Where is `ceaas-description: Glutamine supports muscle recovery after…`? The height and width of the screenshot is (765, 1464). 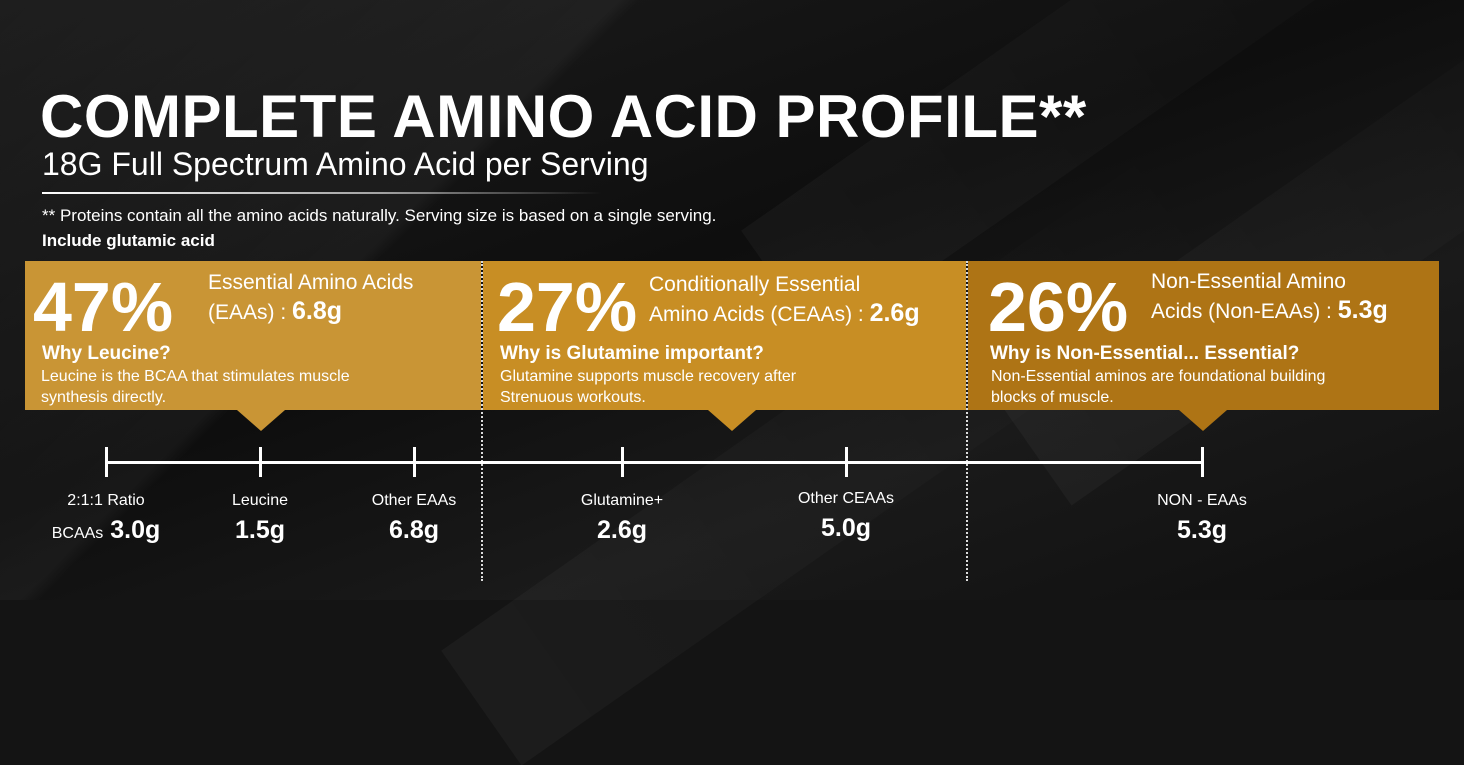
ceaas-description: Glutamine supports muscle recovery after… is located at coordinates (710, 387).